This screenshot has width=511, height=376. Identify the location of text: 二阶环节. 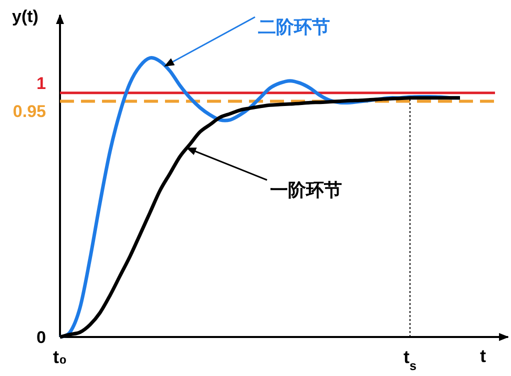
(294, 27).